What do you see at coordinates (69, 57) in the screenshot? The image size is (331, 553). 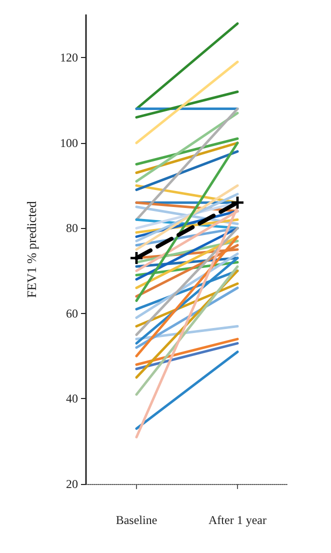 I see `y-tick-label: 120` at bounding box center [69, 57].